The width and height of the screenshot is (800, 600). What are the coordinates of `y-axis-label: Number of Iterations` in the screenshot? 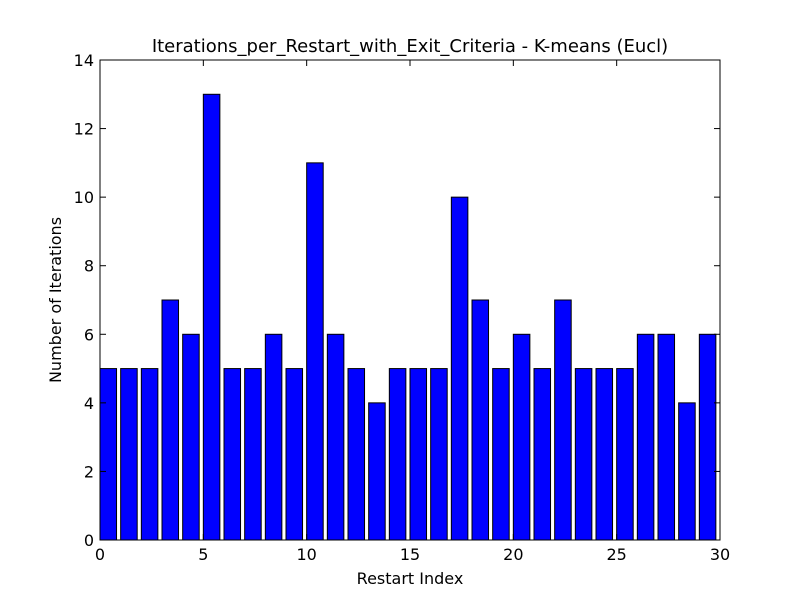 It's located at (55, 300).